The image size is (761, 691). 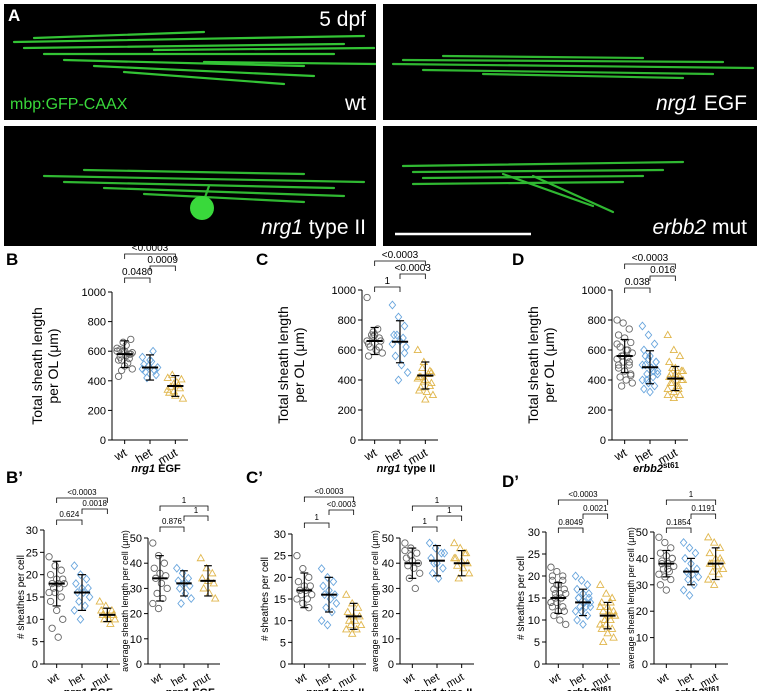 What do you see at coordinates (265, 599) in the screenshot?
I see `y-axis-label: # sheathes per cell` at bounding box center [265, 599].